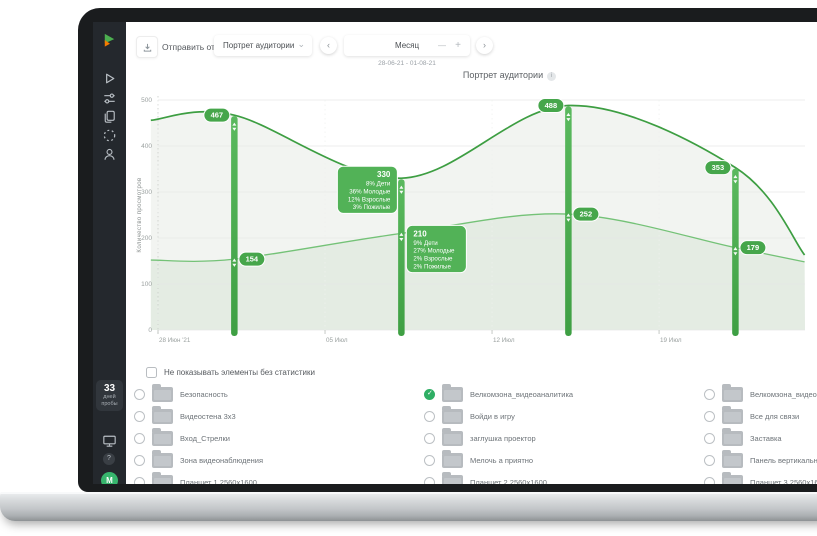 This screenshot has height=536, width=817. I want to click on list-item-label: Планшет 3 2560x1600, so click(783, 481).